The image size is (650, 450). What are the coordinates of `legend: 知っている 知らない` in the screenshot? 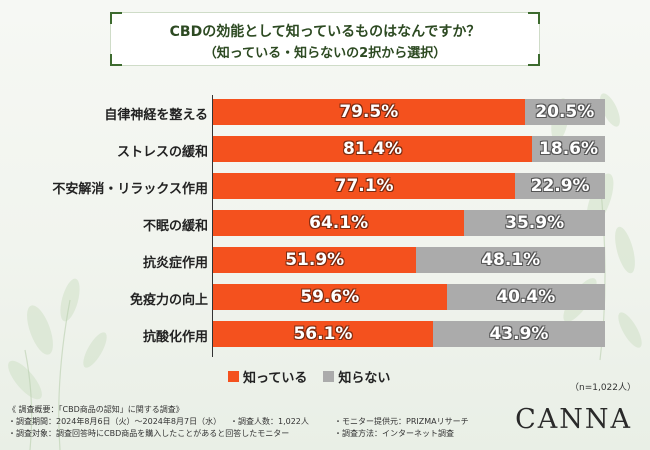 It's located at (317, 376).